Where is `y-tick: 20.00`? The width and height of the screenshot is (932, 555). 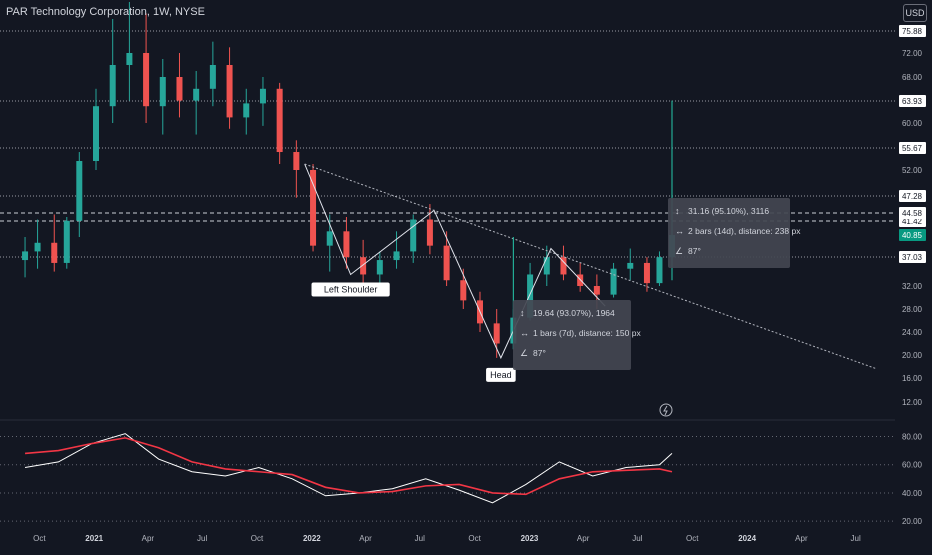 y-tick: 20.00 is located at coordinates (912, 355).